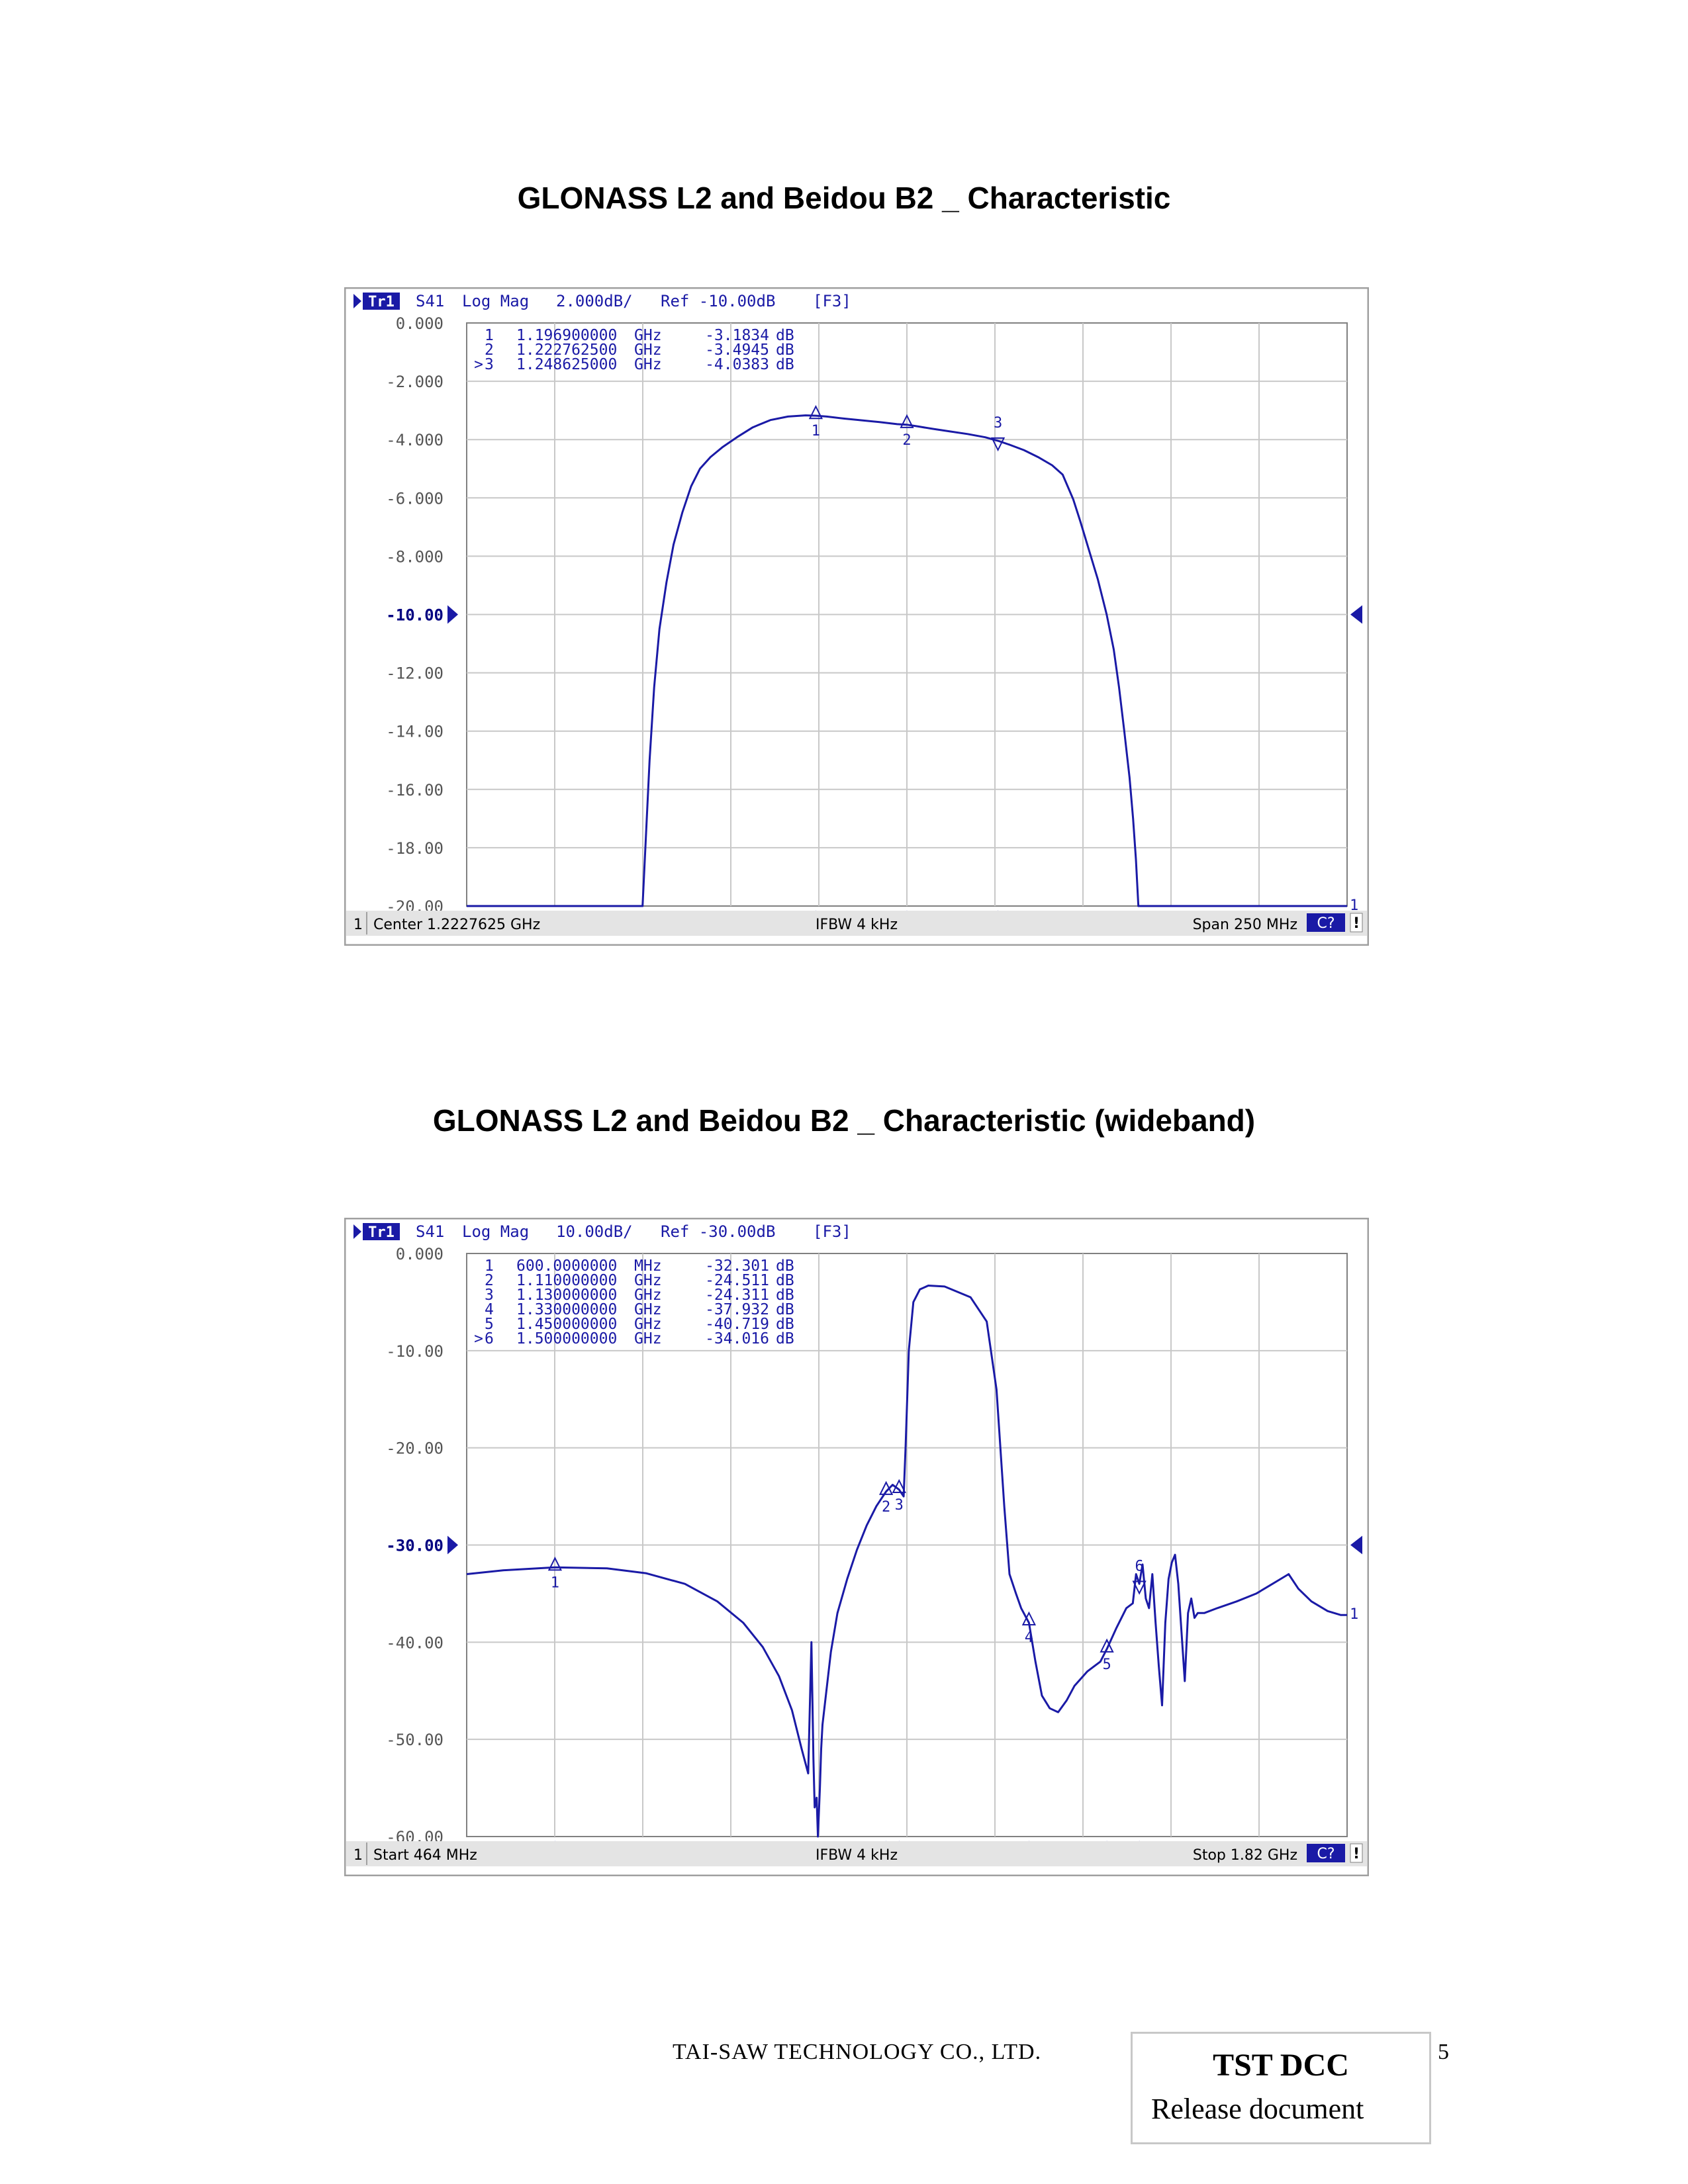 The image size is (1688, 2184). I want to click on document-control-title: TST DCC, so click(1281, 2065).